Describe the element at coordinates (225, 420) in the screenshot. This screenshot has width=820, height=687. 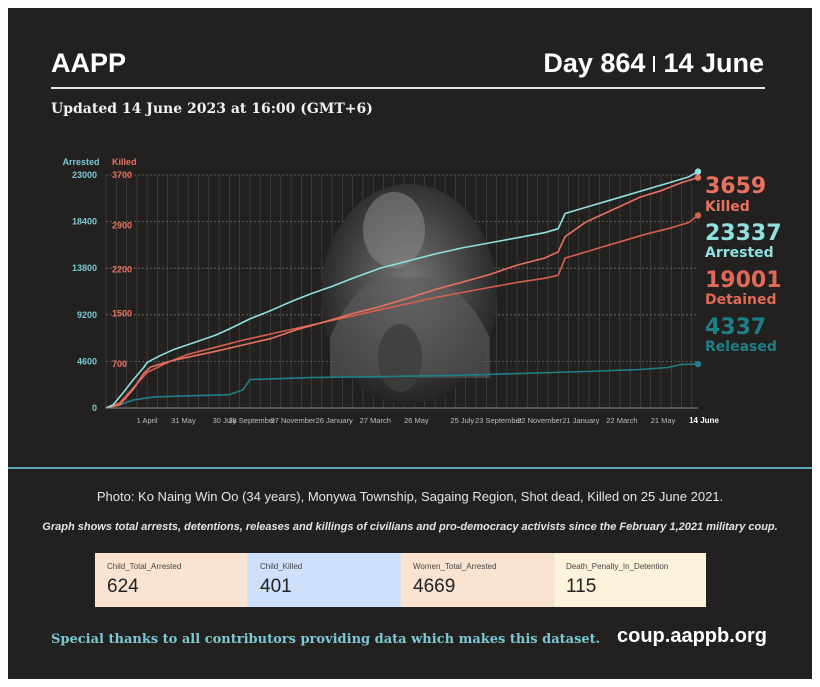
I see `x-tick-label: 30 July` at that location.